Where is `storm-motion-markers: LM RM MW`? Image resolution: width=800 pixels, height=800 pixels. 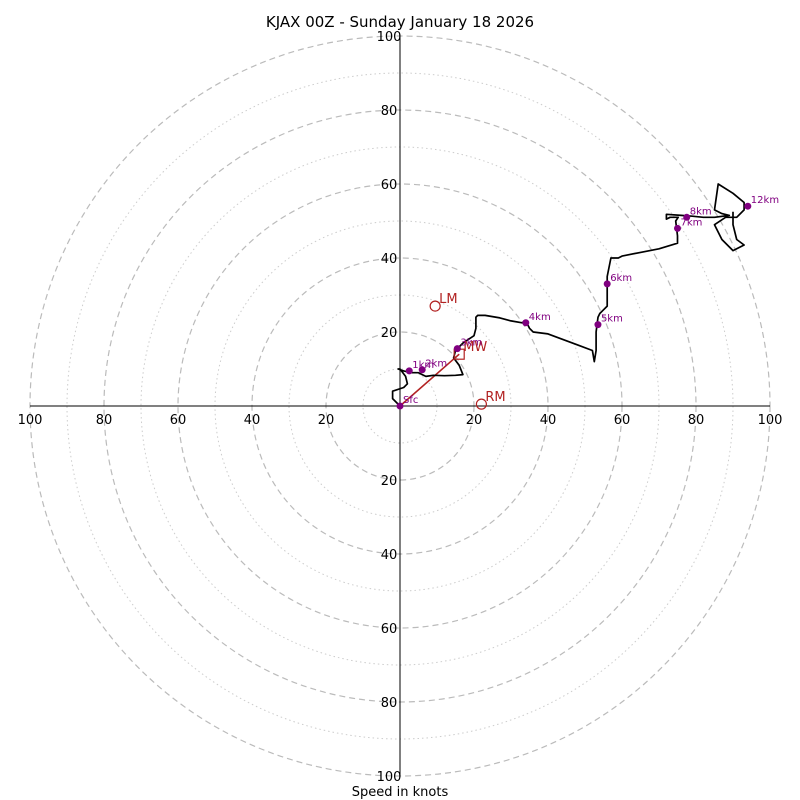 storm-motion-markers: LM RM MW is located at coordinates (467, 351).